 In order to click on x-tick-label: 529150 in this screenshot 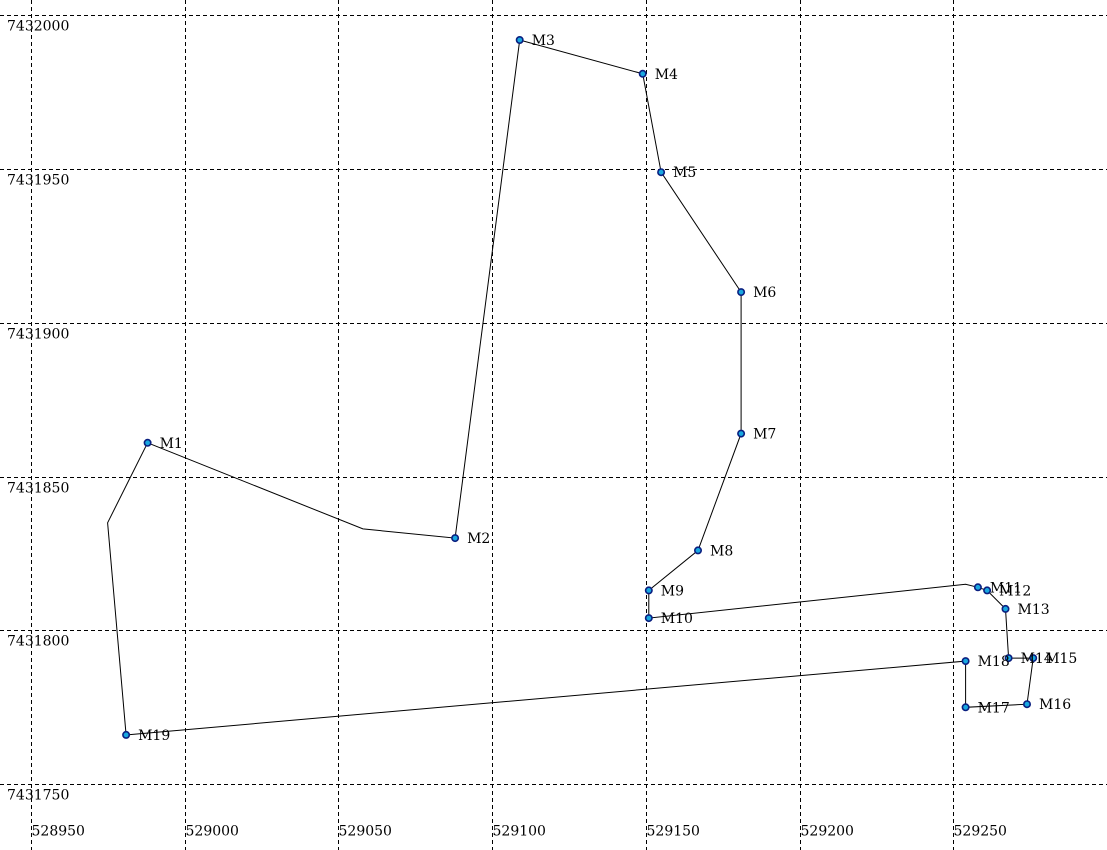, I will do `click(673, 831)`.